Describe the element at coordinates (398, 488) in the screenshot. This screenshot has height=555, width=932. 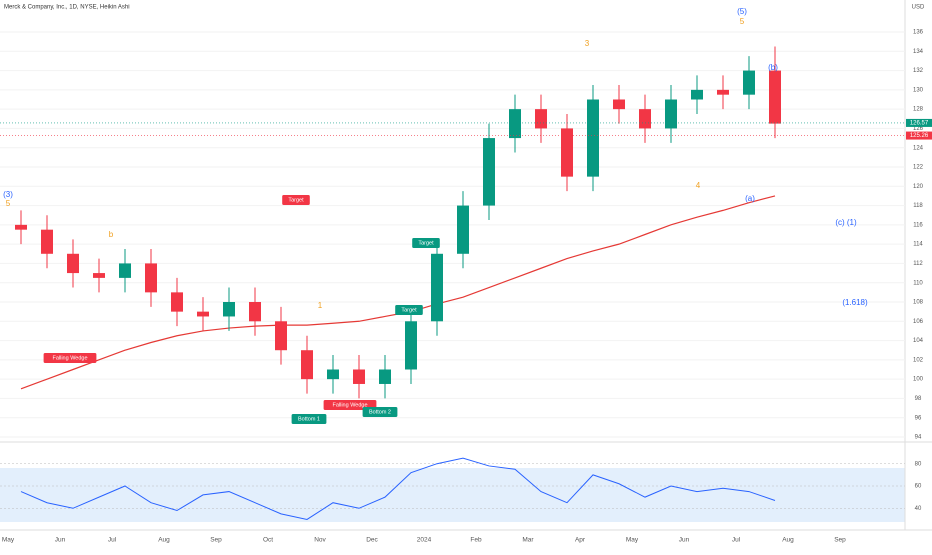
I see `rsi-line` at that location.